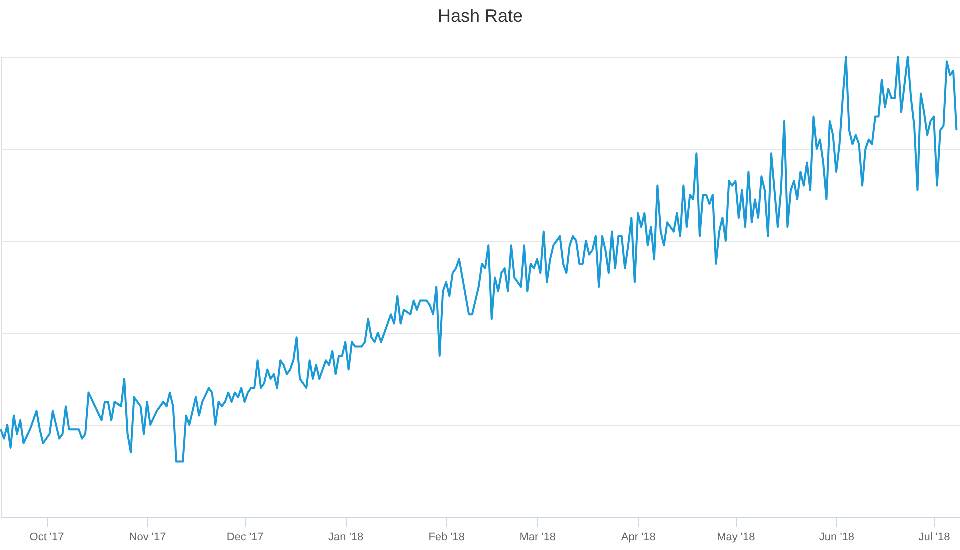 This screenshot has width=960, height=550. What do you see at coordinates (538, 538) in the screenshot?
I see `x-tick-label: Mar '18` at bounding box center [538, 538].